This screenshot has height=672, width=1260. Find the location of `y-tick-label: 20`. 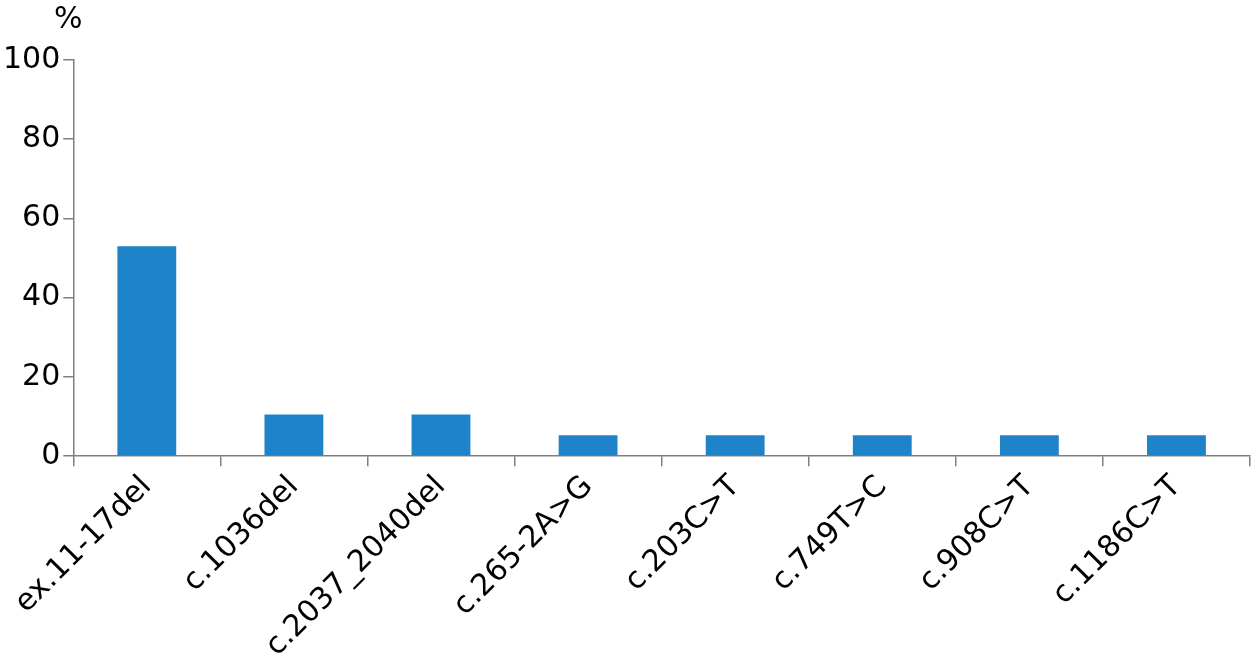

y-tick-label: 20 is located at coordinates (41, 374).